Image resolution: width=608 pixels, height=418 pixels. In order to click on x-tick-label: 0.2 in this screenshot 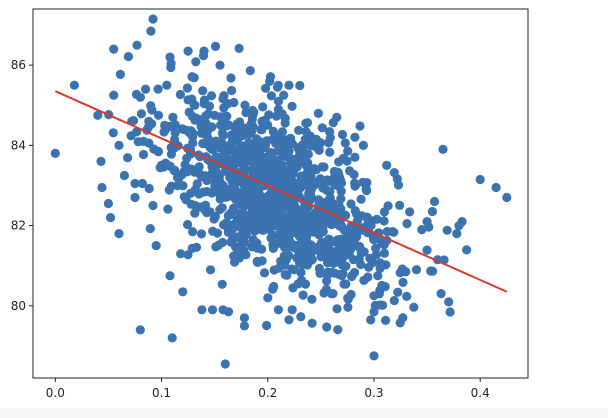, I will do `click(267, 393)`.